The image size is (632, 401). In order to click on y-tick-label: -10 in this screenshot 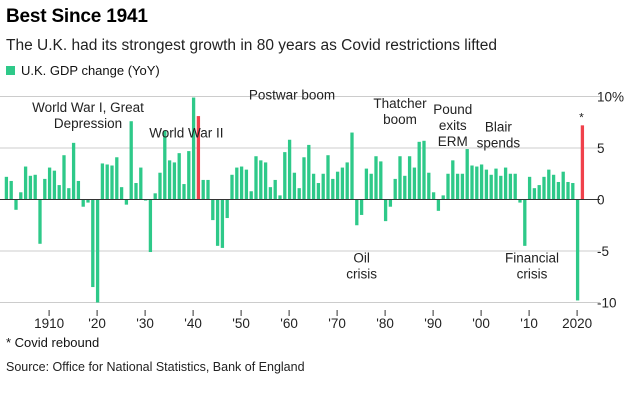, I will do `click(607, 303)`.